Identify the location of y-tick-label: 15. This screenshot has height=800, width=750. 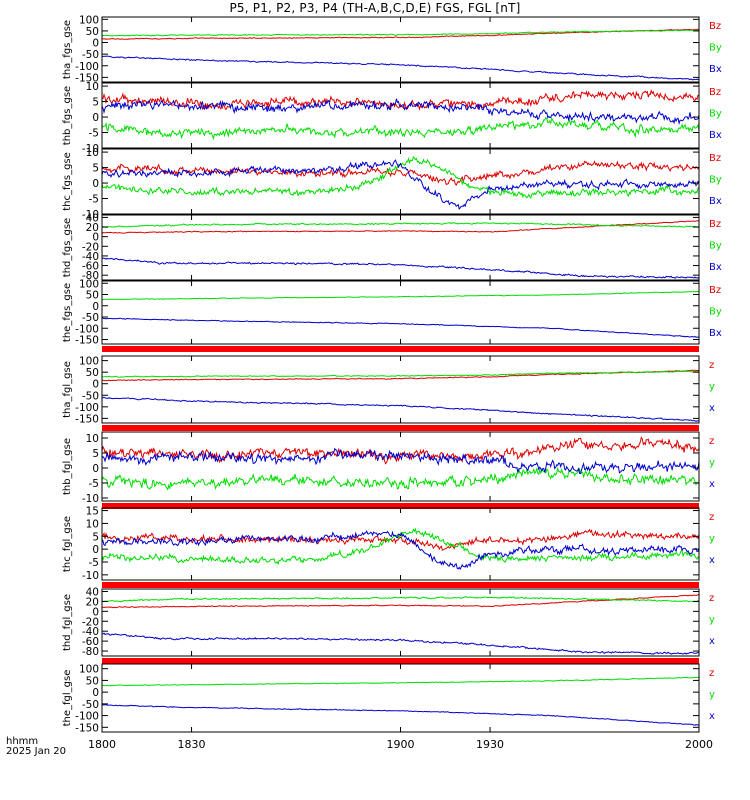
(92, 512).